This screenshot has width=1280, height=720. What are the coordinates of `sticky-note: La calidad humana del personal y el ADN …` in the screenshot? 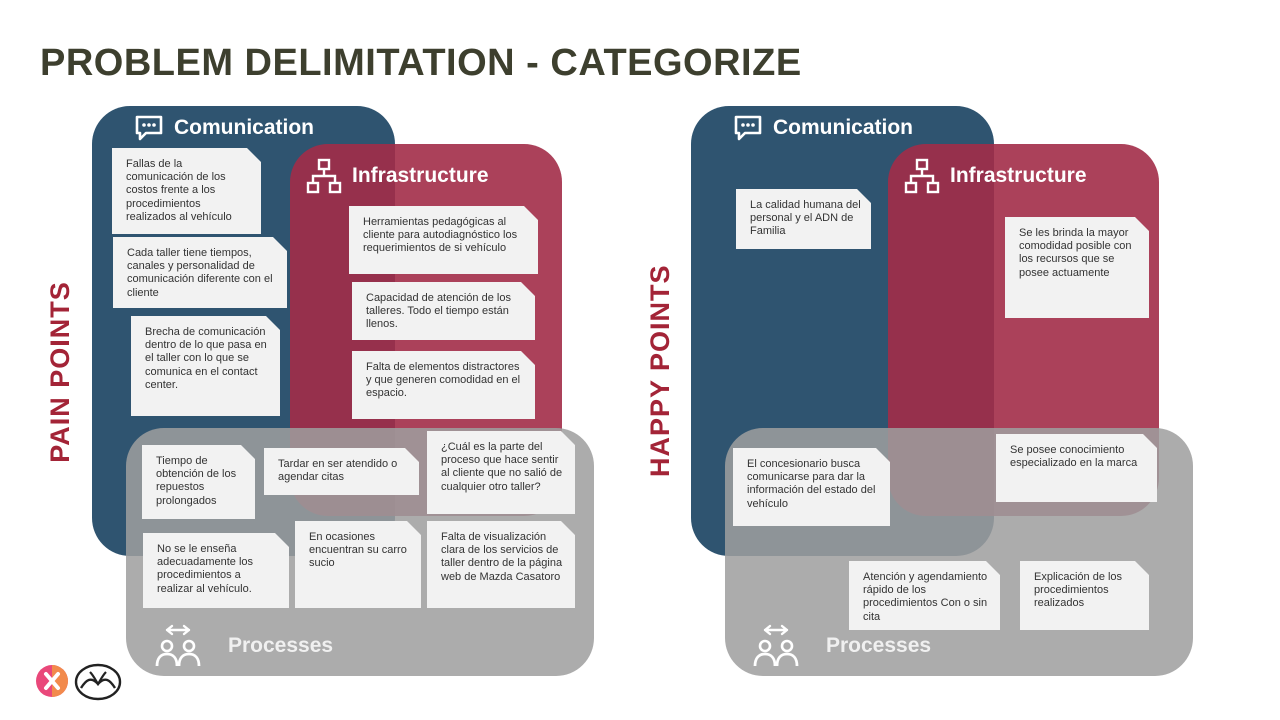 It's located at (803, 219).